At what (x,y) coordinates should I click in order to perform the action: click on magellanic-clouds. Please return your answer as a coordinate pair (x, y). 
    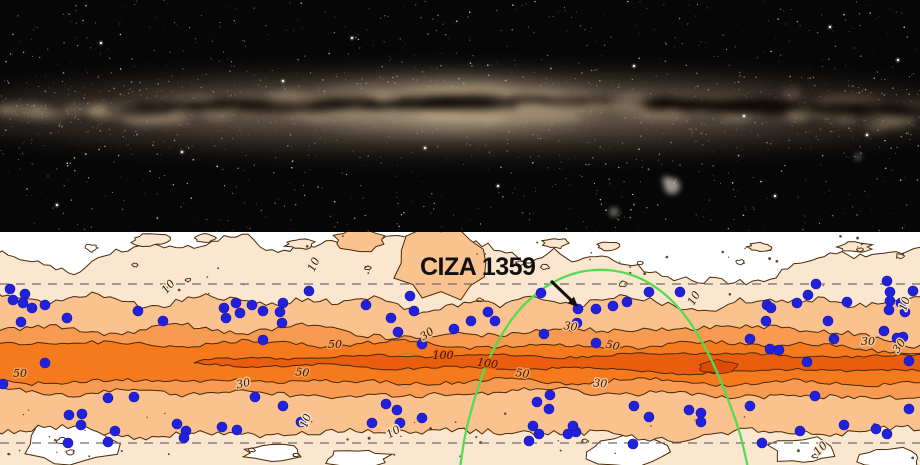
    Looking at the image, I should click on (735, 185).